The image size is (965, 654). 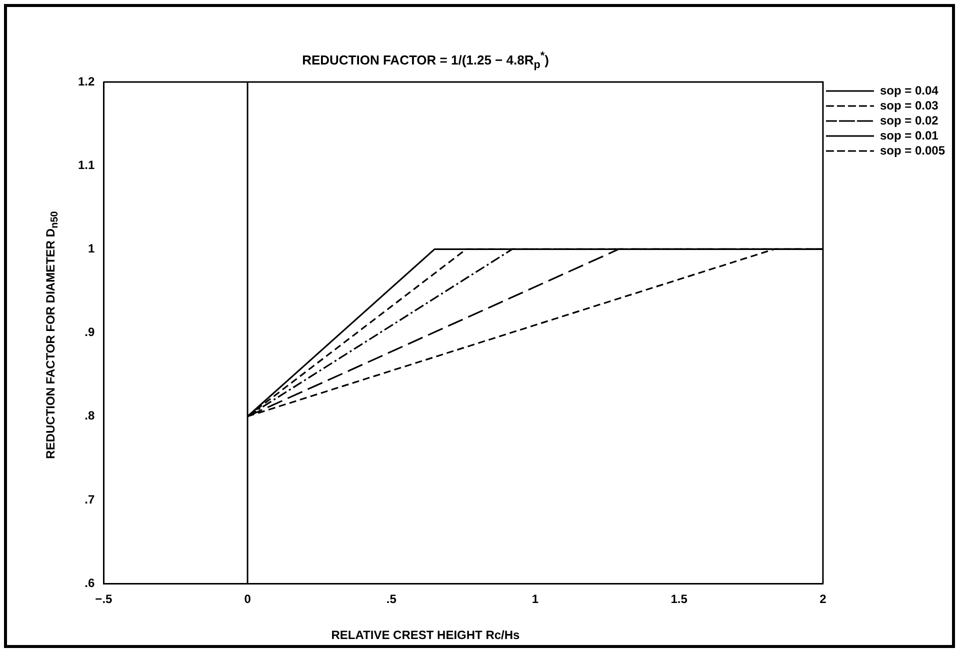 I want to click on x-tick-label: −.5, so click(x=104, y=599).